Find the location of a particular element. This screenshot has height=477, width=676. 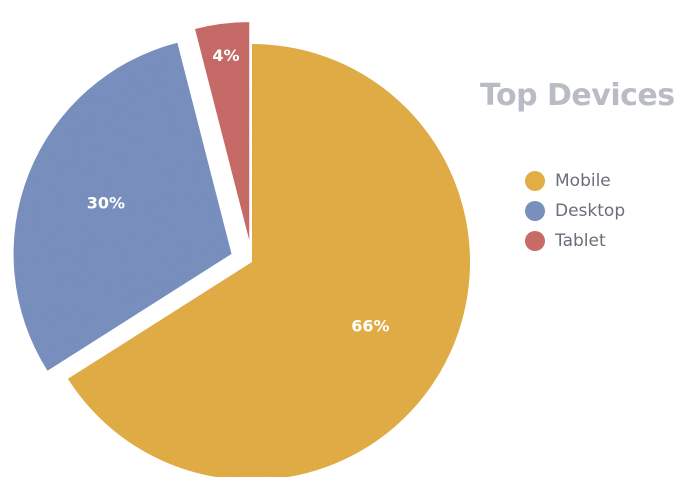

legend-label-tablet: Tablet is located at coordinates (580, 241).